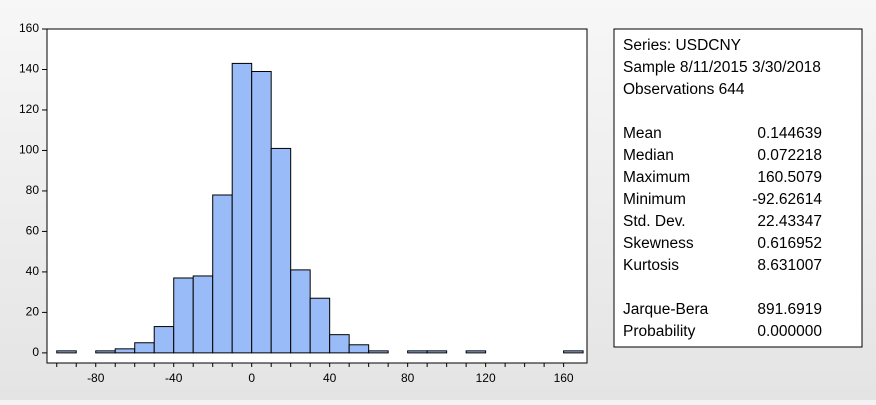  What do you see at coordinates (251, 378) in the screenshot?
I see `x-tick-label: 0` at bounding box center [251, 378].